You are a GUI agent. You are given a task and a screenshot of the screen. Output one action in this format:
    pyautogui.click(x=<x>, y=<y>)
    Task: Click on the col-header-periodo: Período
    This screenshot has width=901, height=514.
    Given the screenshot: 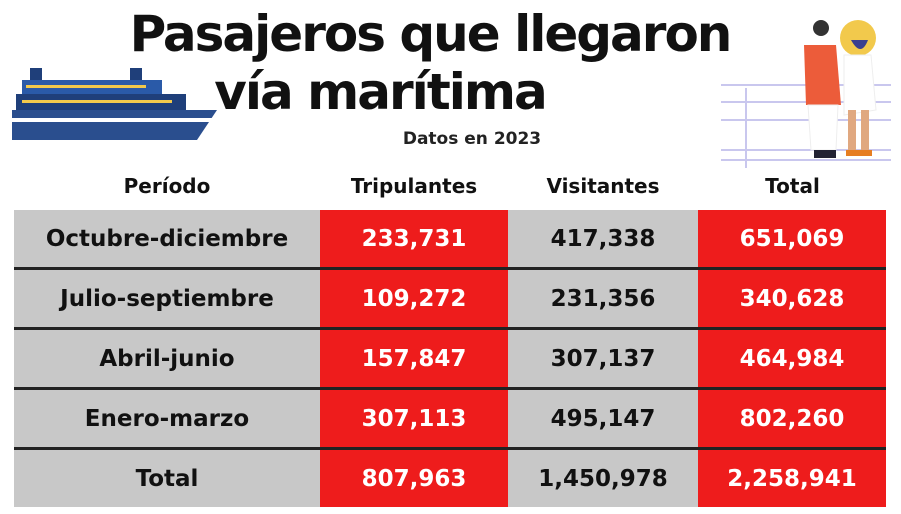 What is the action you would take?
    pyautogui.click(x=167, y=186)
    